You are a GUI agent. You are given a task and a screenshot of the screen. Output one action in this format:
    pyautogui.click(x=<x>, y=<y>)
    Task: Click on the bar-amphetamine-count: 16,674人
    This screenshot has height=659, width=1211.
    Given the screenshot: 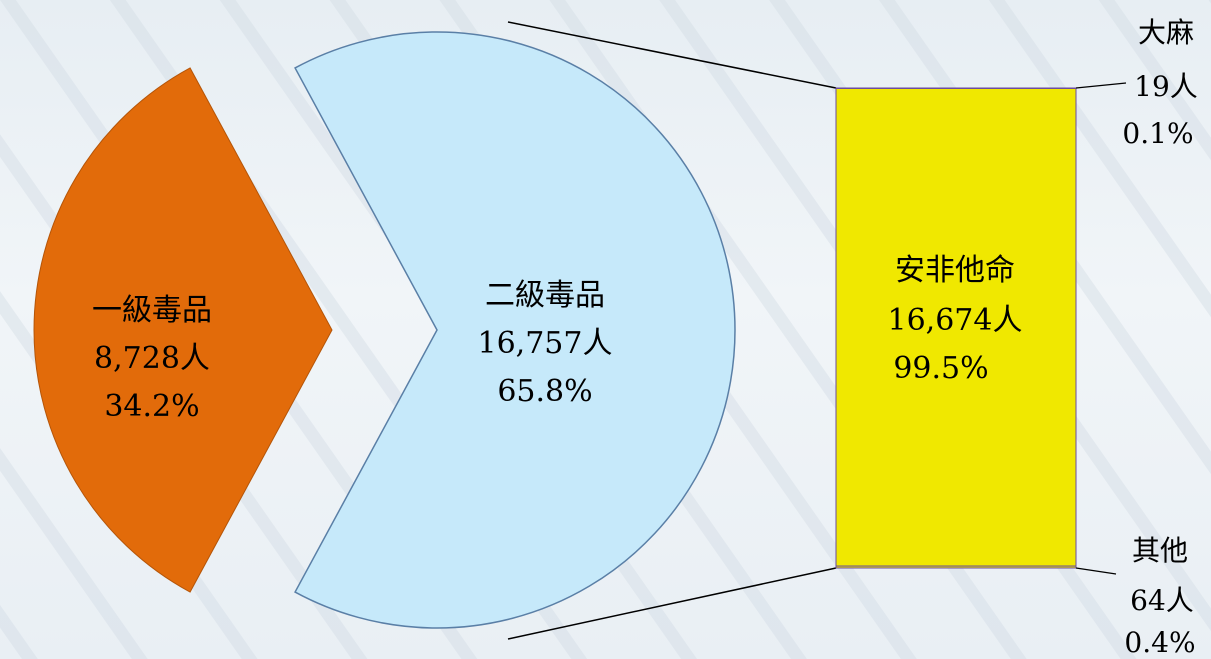 What is the action you would take?
    pyautogui.click(x=955, y=320)
    